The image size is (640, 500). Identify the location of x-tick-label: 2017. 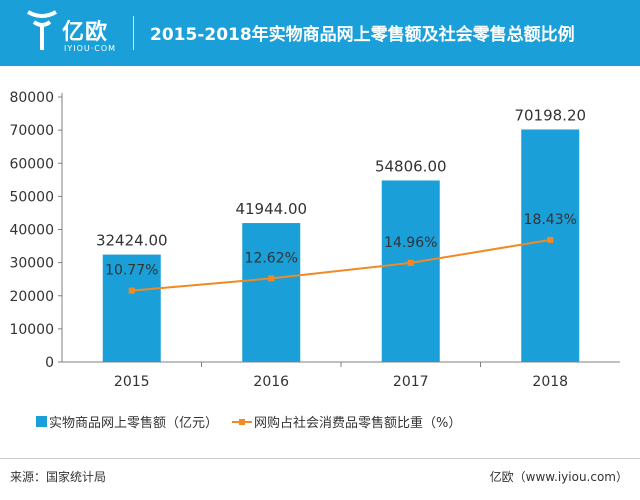
(411, 382).